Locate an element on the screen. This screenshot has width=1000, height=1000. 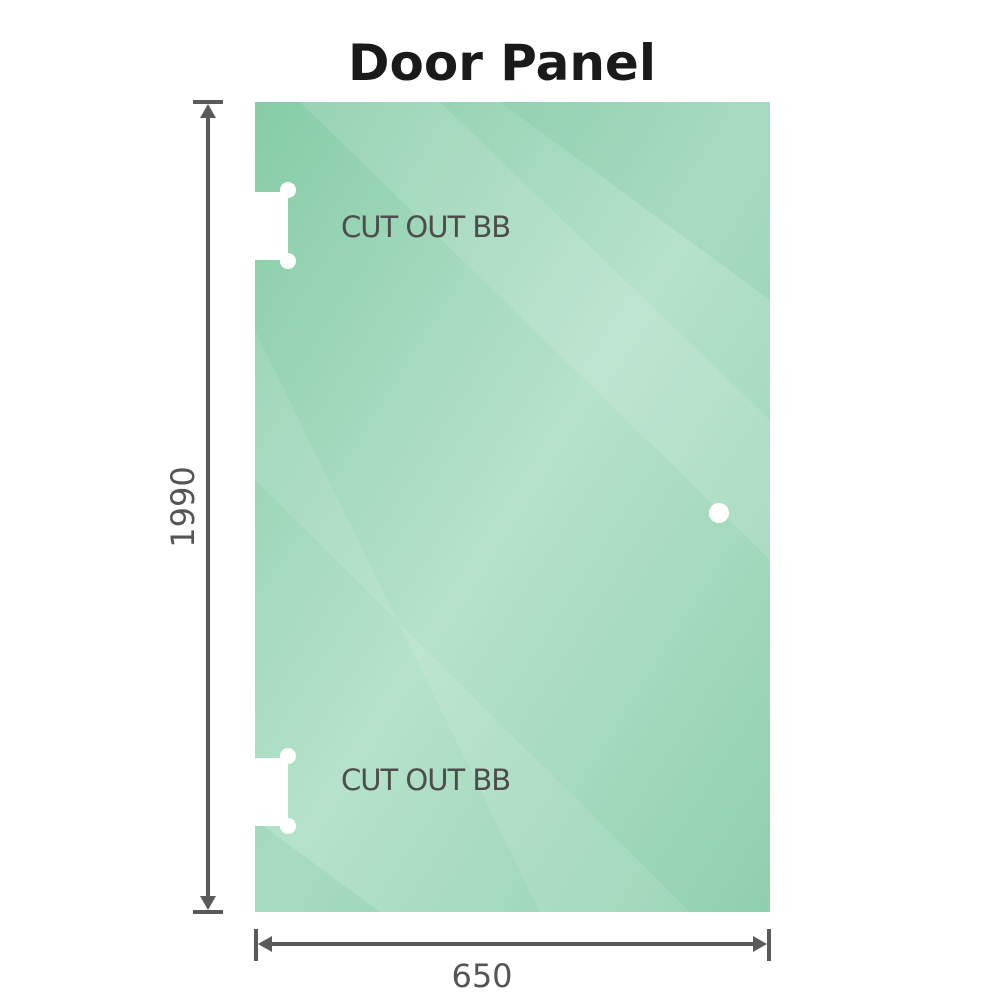
width-dimension-line is located at coordinates (512, 945).